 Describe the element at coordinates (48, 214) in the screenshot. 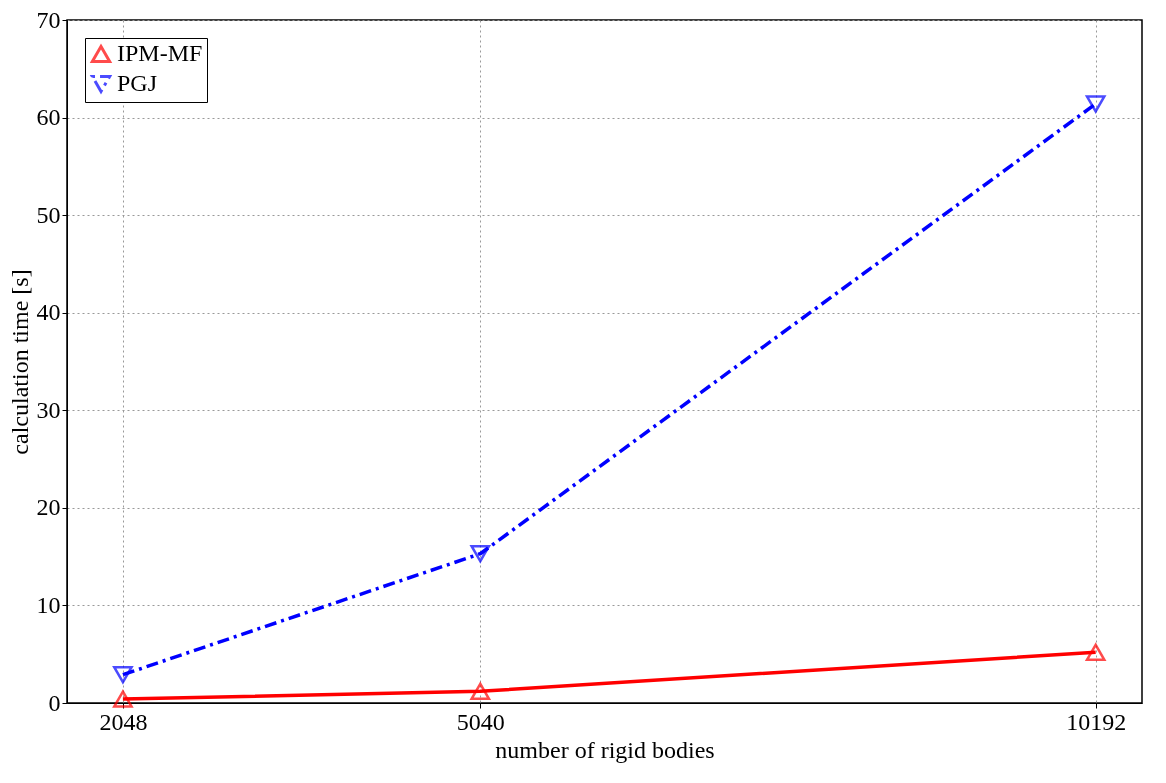

I see `y-tick-label: 50` at that location.